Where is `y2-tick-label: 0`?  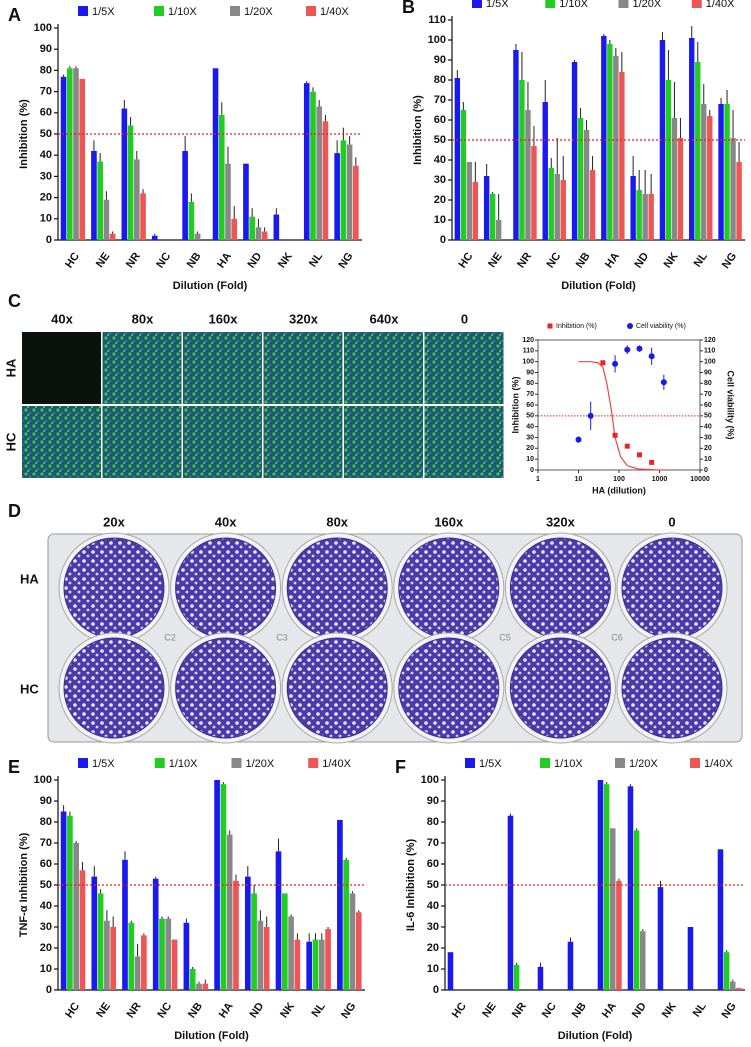
y2-tick-label: 0 is located at coordinates (706, 470).